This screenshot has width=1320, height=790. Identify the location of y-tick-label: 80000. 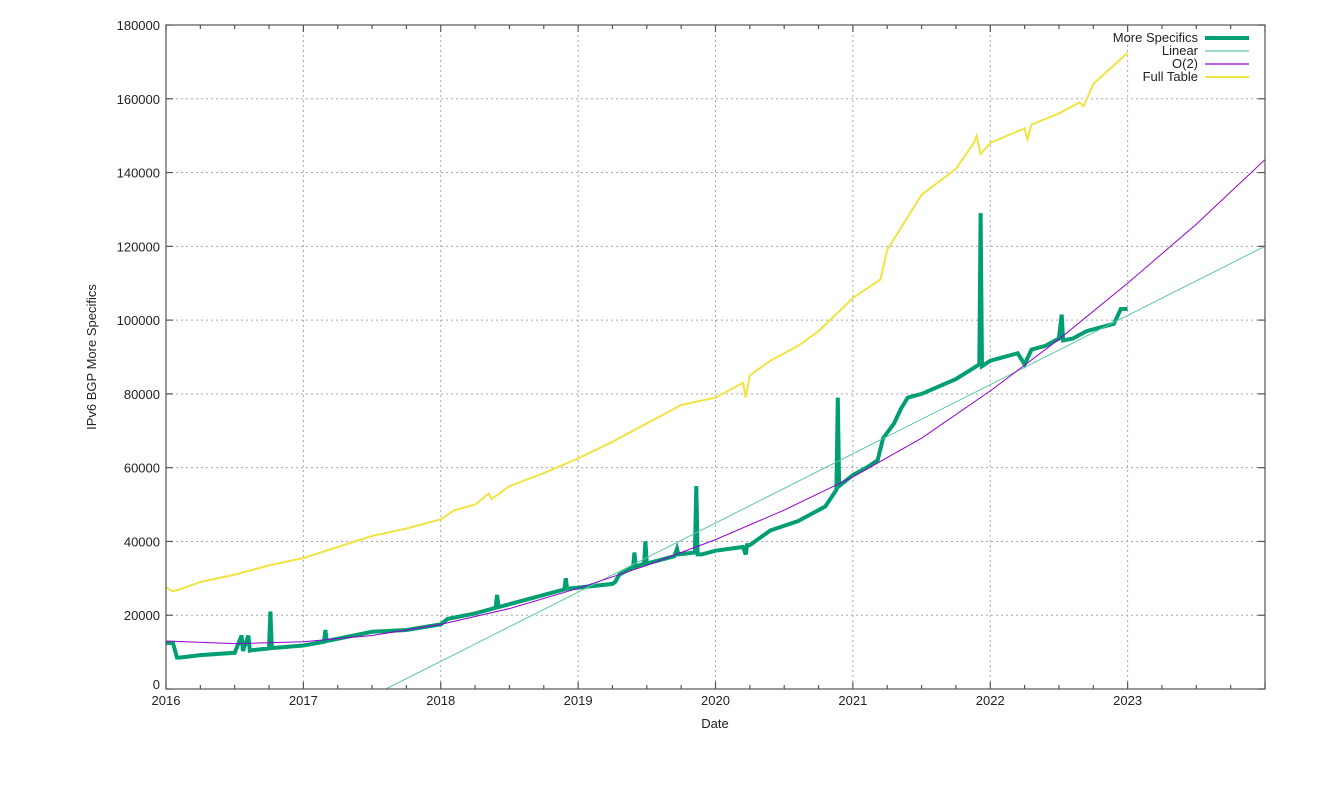
(142, 394).